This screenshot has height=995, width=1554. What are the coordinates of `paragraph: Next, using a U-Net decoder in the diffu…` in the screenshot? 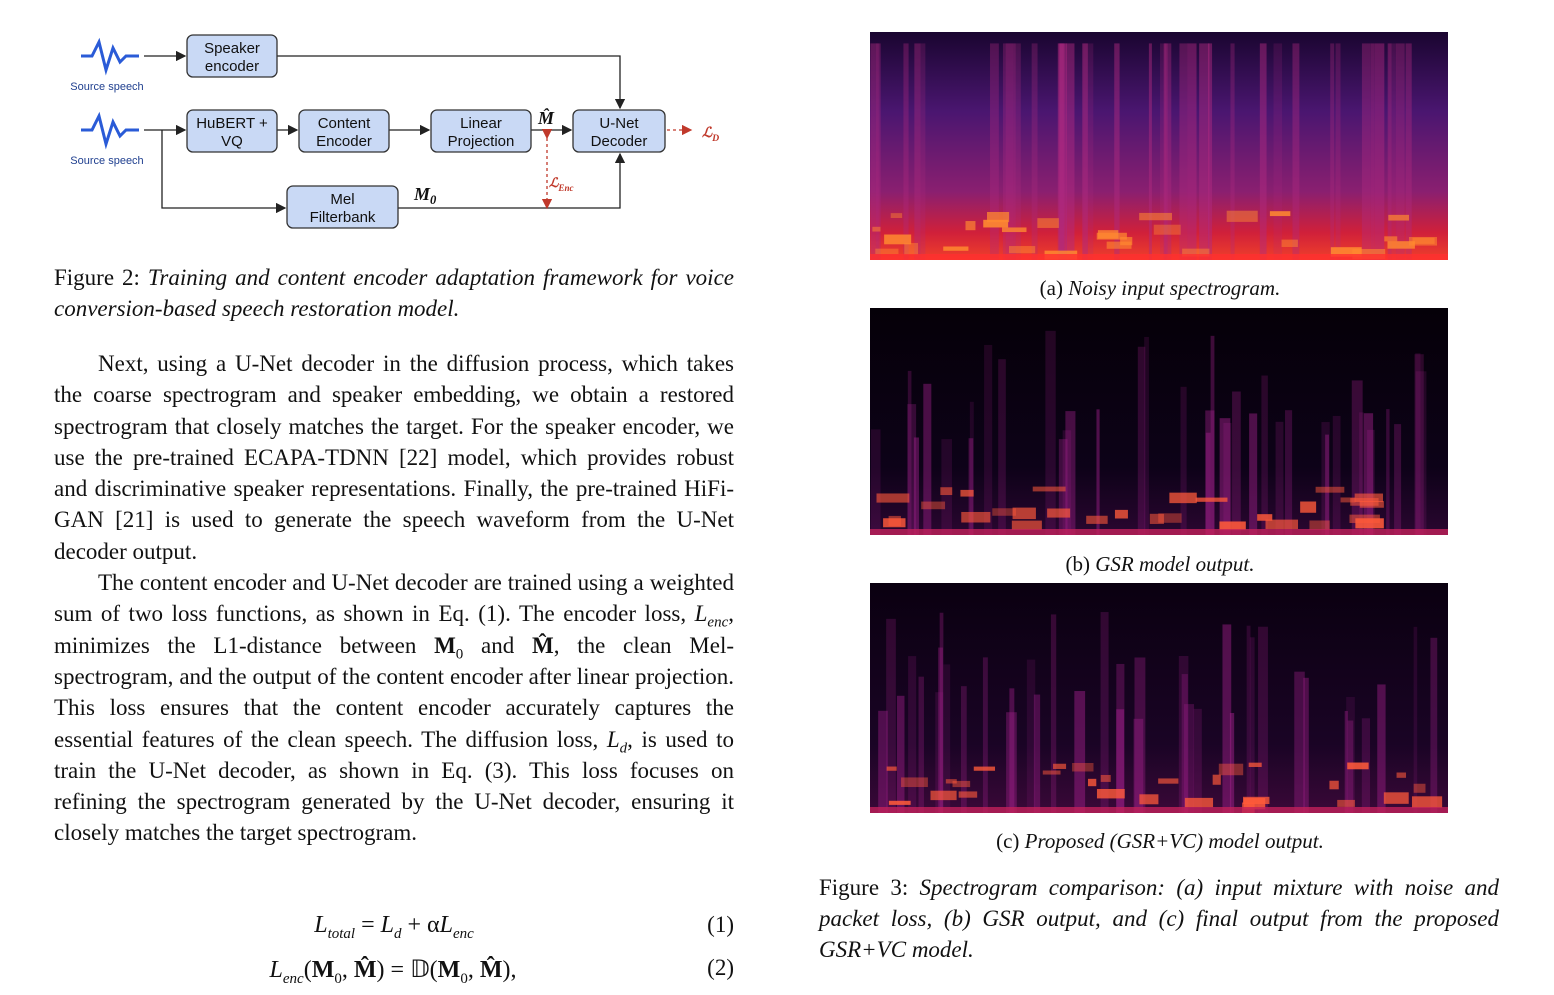 It's located at (394, 457).